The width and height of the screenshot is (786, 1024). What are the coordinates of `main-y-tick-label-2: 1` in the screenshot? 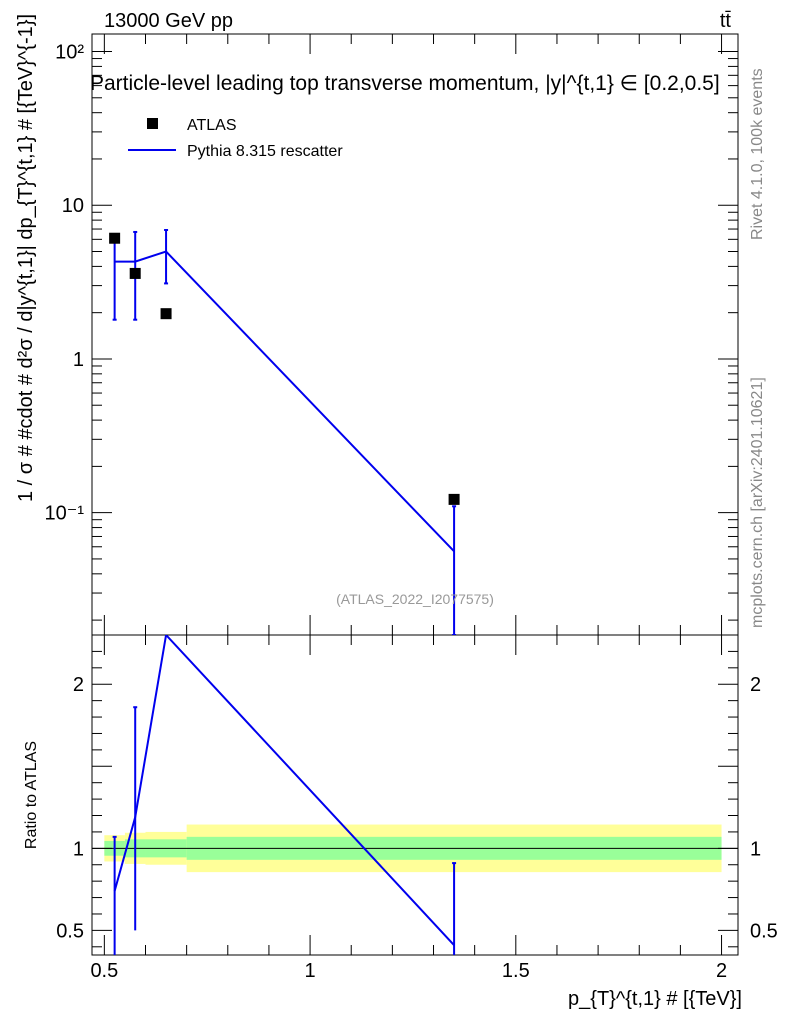 It's located at (78, 360).